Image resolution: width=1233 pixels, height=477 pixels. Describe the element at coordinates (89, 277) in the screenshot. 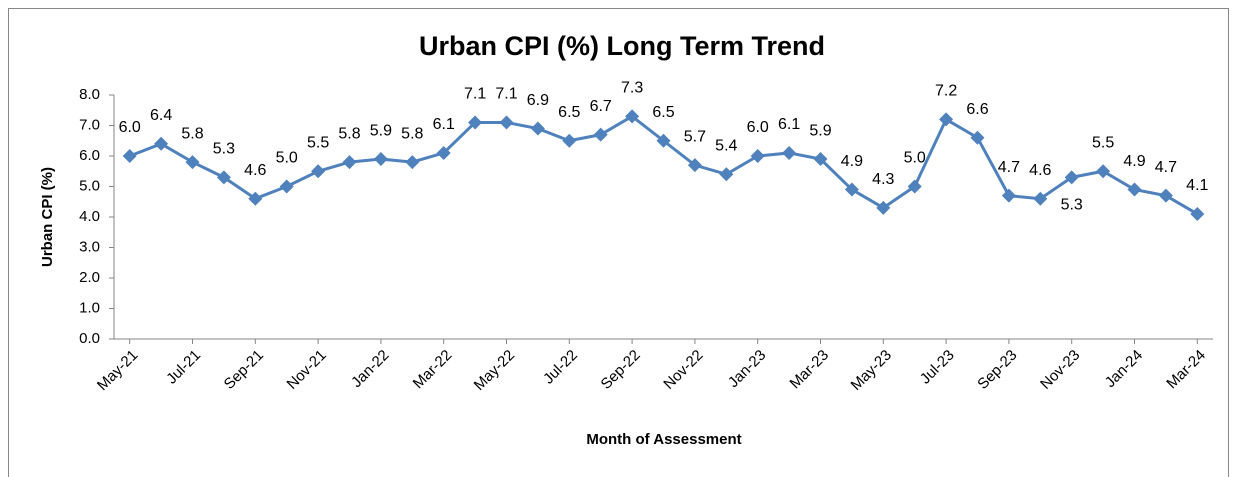

I see `y-tick-label: 2.0` at that location.